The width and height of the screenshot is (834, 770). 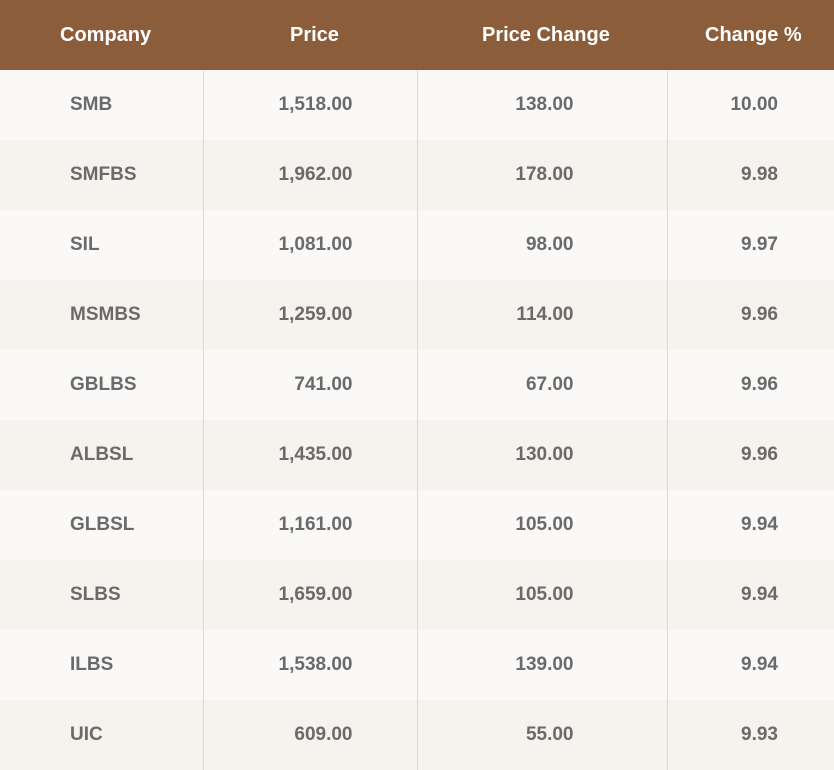 I want to click on table-row: GLBSL 1,161.00 105.00 9.94, so click(x=417, y=525).